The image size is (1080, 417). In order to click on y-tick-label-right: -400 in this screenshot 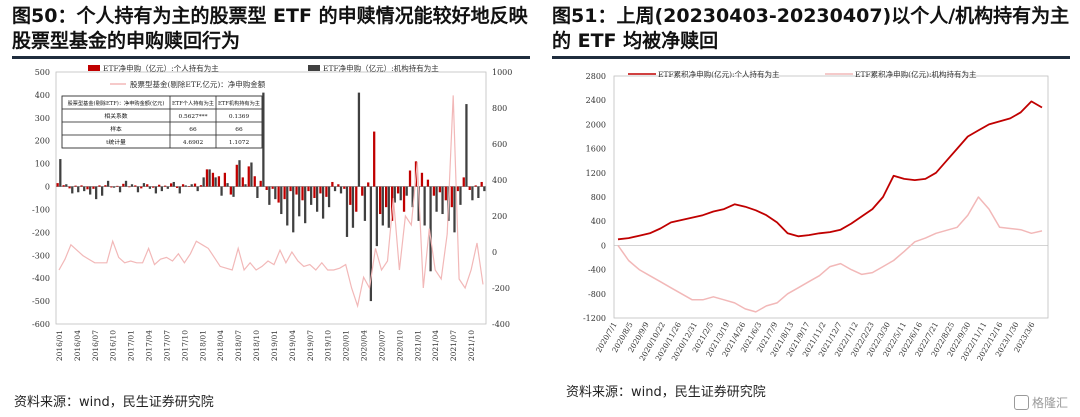, I will do `click(501, 324)`.